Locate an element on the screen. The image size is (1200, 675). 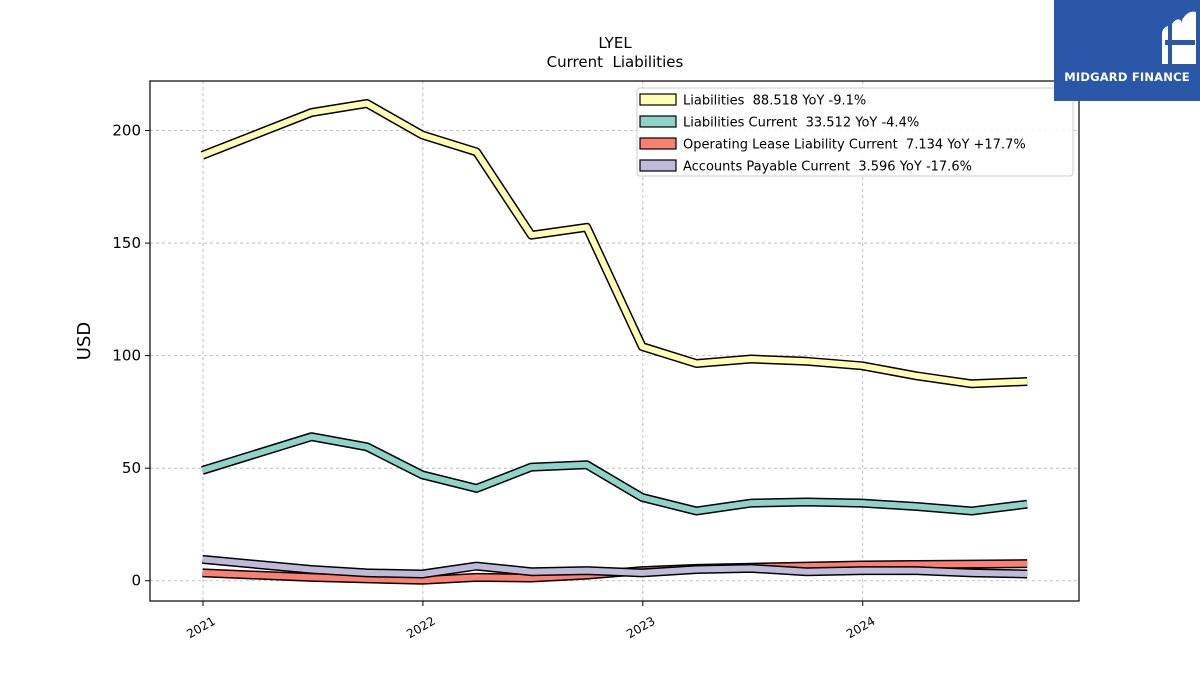
legend-frame is located at coordinates (855, 132).